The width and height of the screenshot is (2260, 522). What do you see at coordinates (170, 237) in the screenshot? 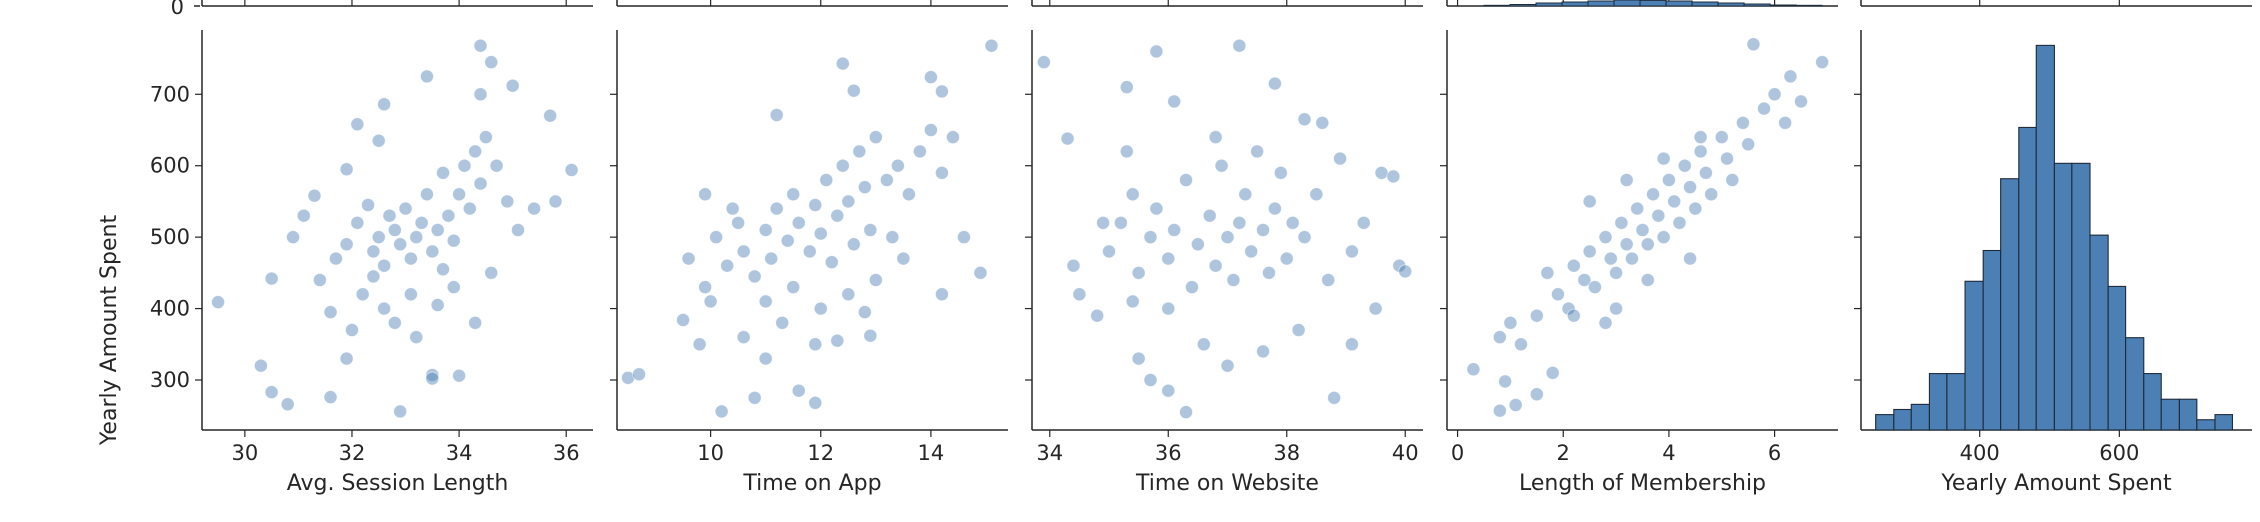
I see `y-tick-label: 500` at bounding box center [170, 237].